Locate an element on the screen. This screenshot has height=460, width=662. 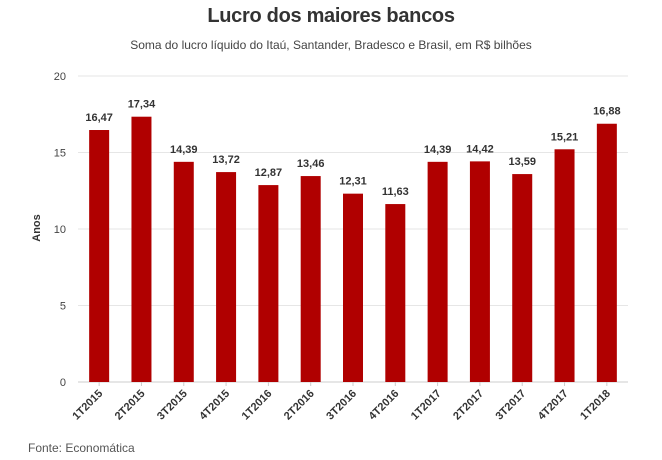
data-label: 15,21 is located at coordinates (565, 137).